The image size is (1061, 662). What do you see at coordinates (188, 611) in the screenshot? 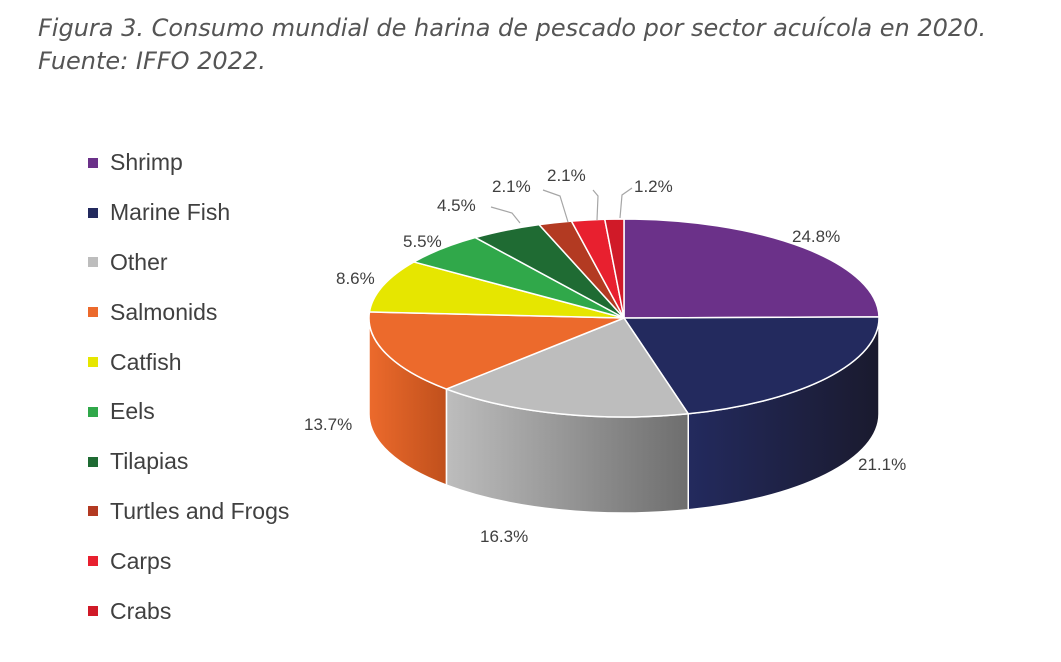
I see `legend-item-crabs: Crabs` at bounding box center [188, 611].